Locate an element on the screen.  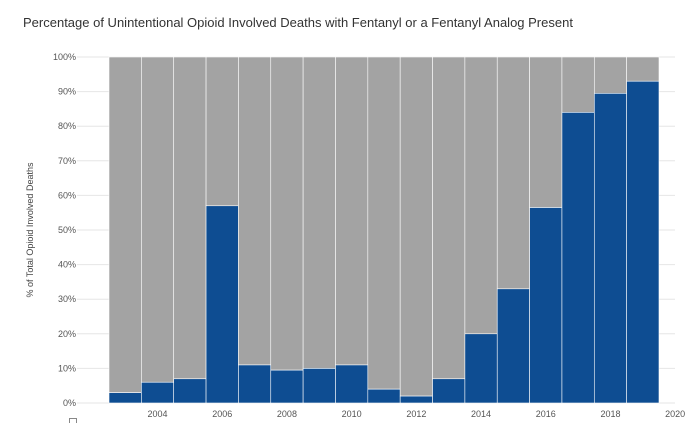
bar-other-2003 is located at coordinates (125, 224).